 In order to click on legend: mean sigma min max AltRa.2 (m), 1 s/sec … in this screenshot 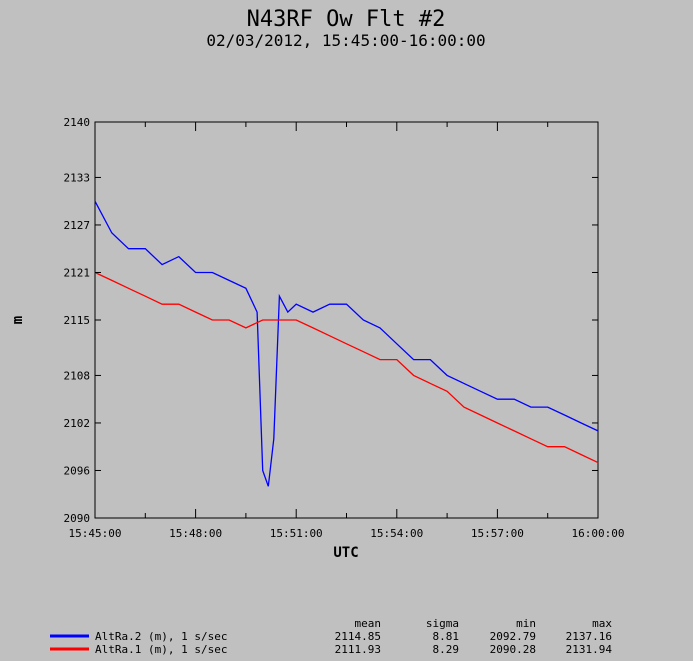, I will do `click(331, 636)`.